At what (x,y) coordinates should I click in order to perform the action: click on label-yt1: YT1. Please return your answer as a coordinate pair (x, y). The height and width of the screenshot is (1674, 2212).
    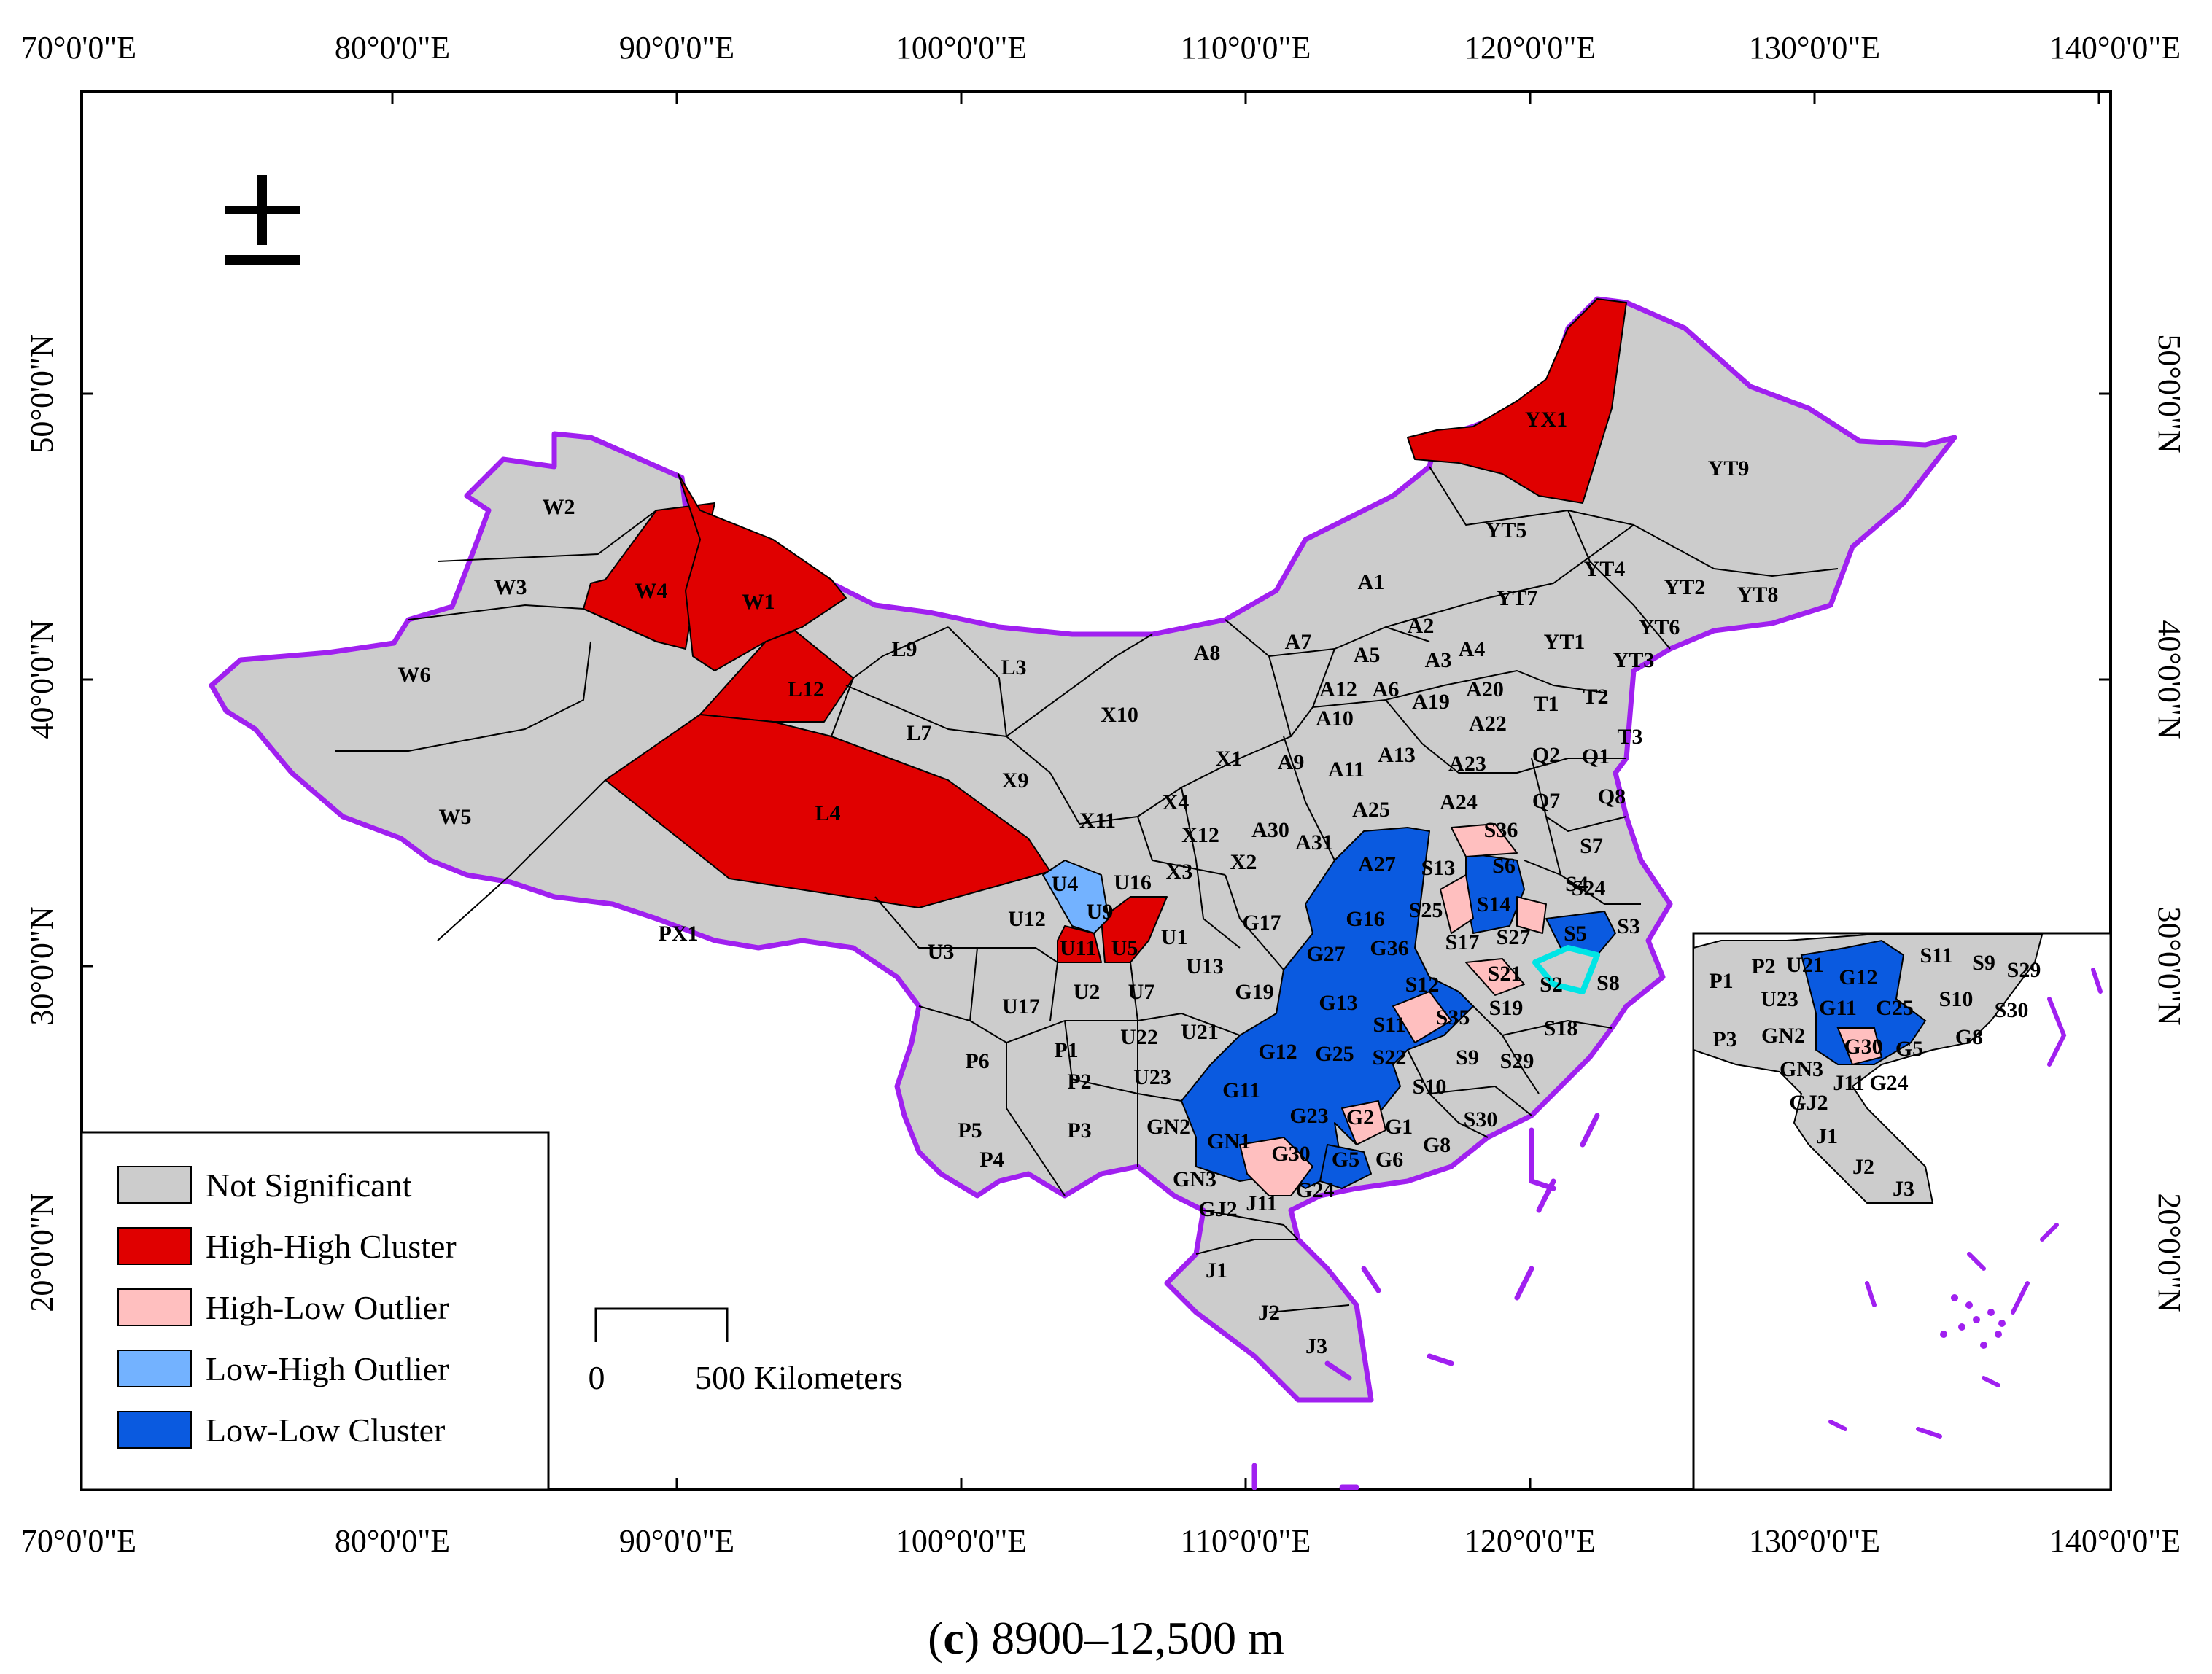
    Looking at the image, I should click on (1565, 642).